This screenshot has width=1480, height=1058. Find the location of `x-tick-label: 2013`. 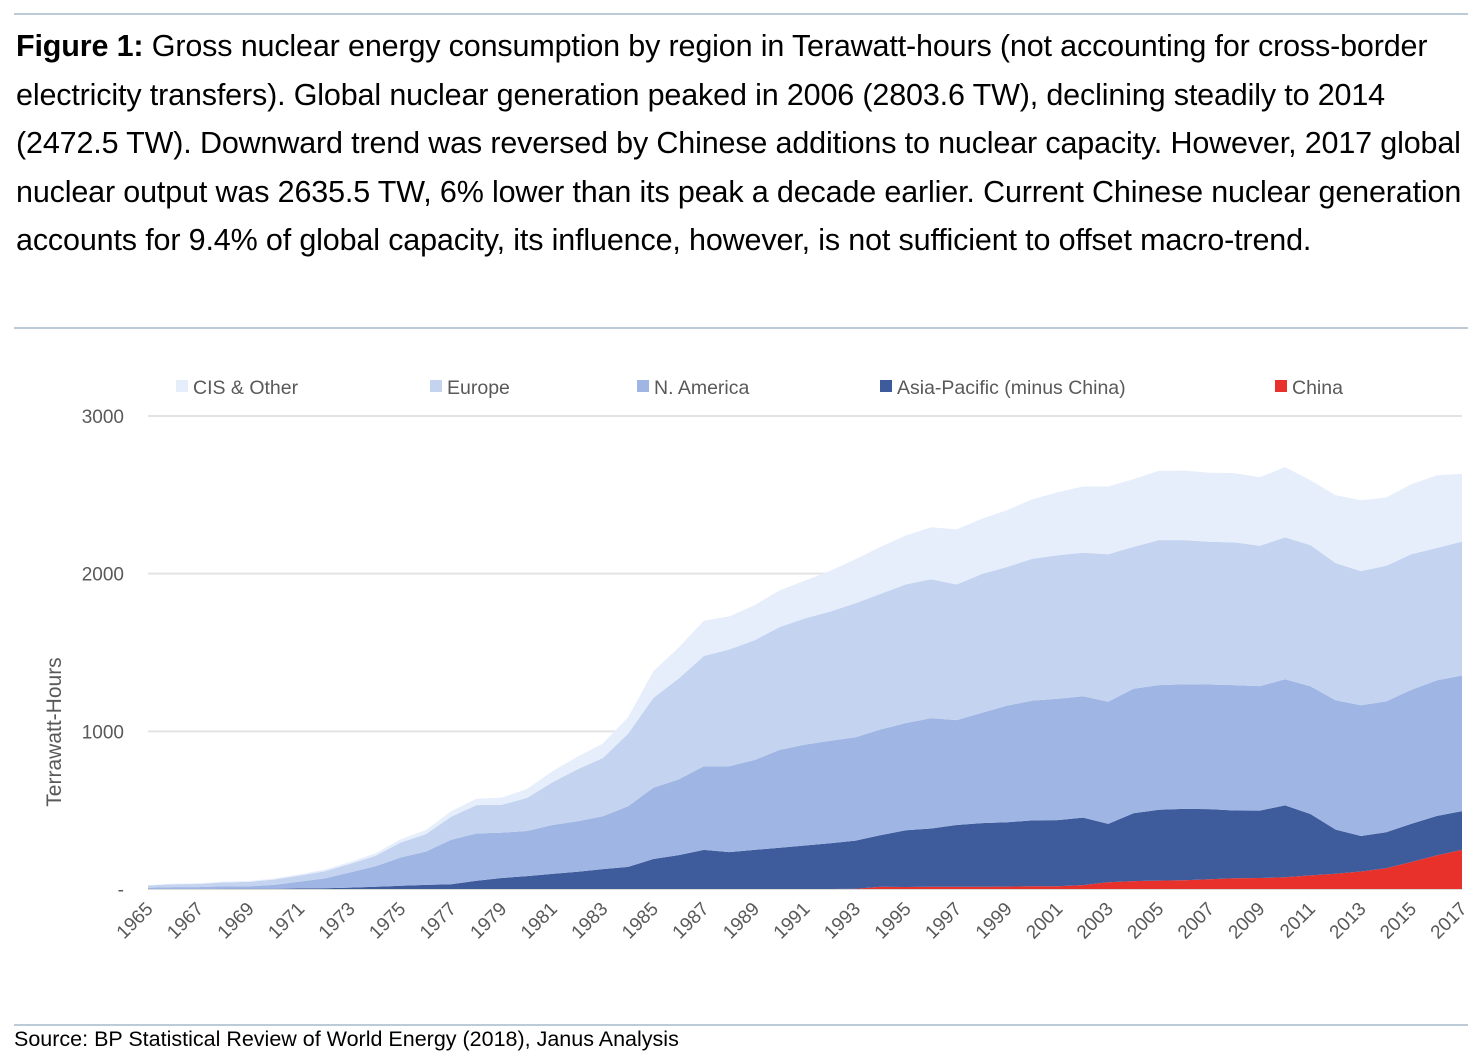

x-tick-label: 2013 is located at coordinates (1348, 921).